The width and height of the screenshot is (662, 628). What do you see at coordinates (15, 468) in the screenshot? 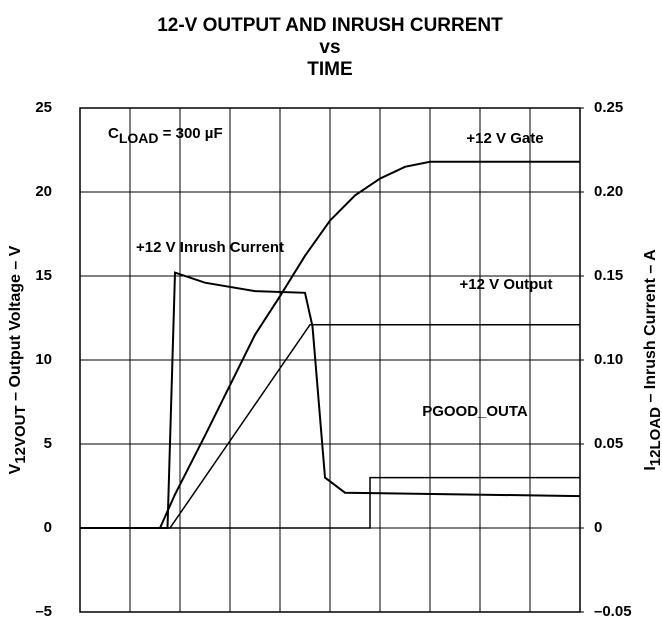
I see `y-axis-label-main: V` at bounding box center [15, 468].